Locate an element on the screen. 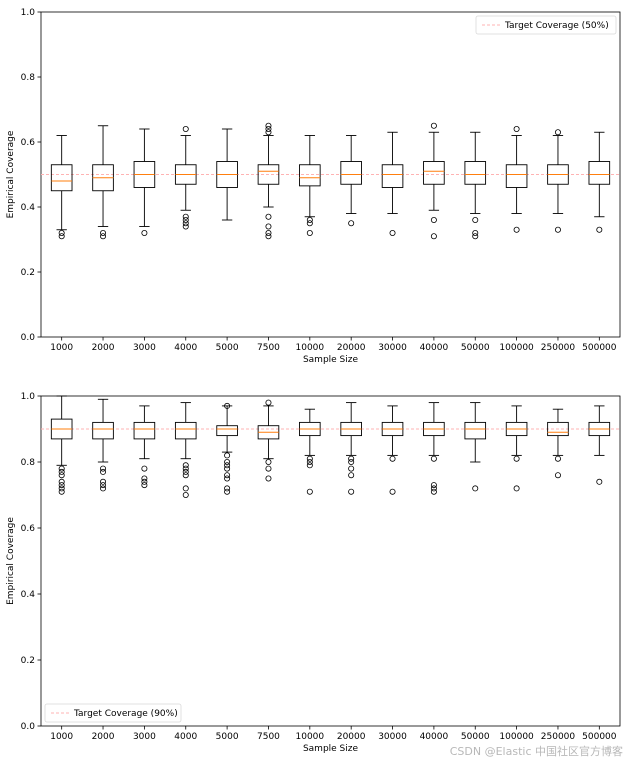 The width and height of the screenshot is (631, 763). watermark-text: CSDN @Elastic 中国社区官方博客 is located at coordinates (536, 751).